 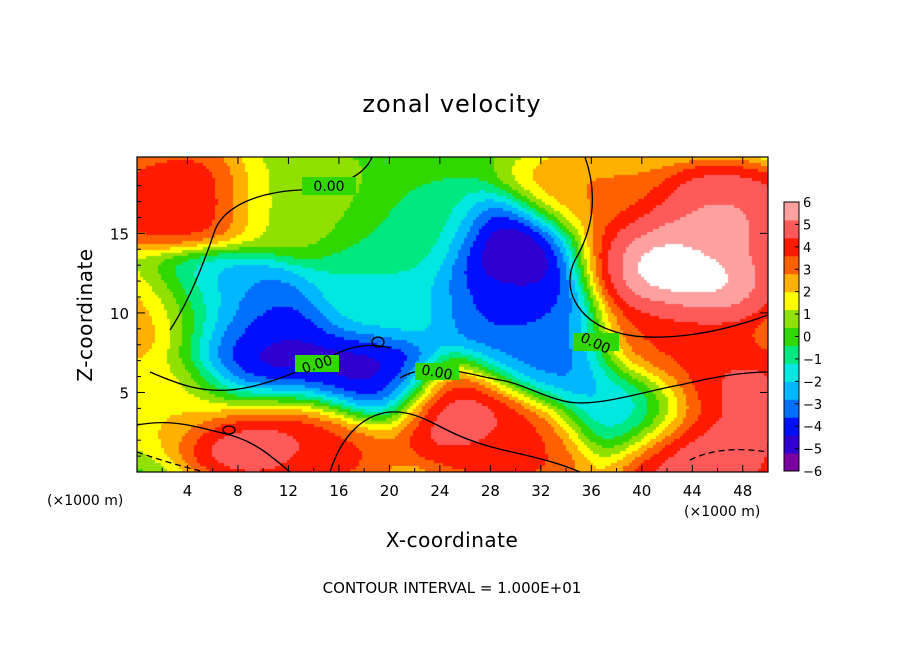 I want to click on y-tick-label: 5, so click(x=124, y=393).